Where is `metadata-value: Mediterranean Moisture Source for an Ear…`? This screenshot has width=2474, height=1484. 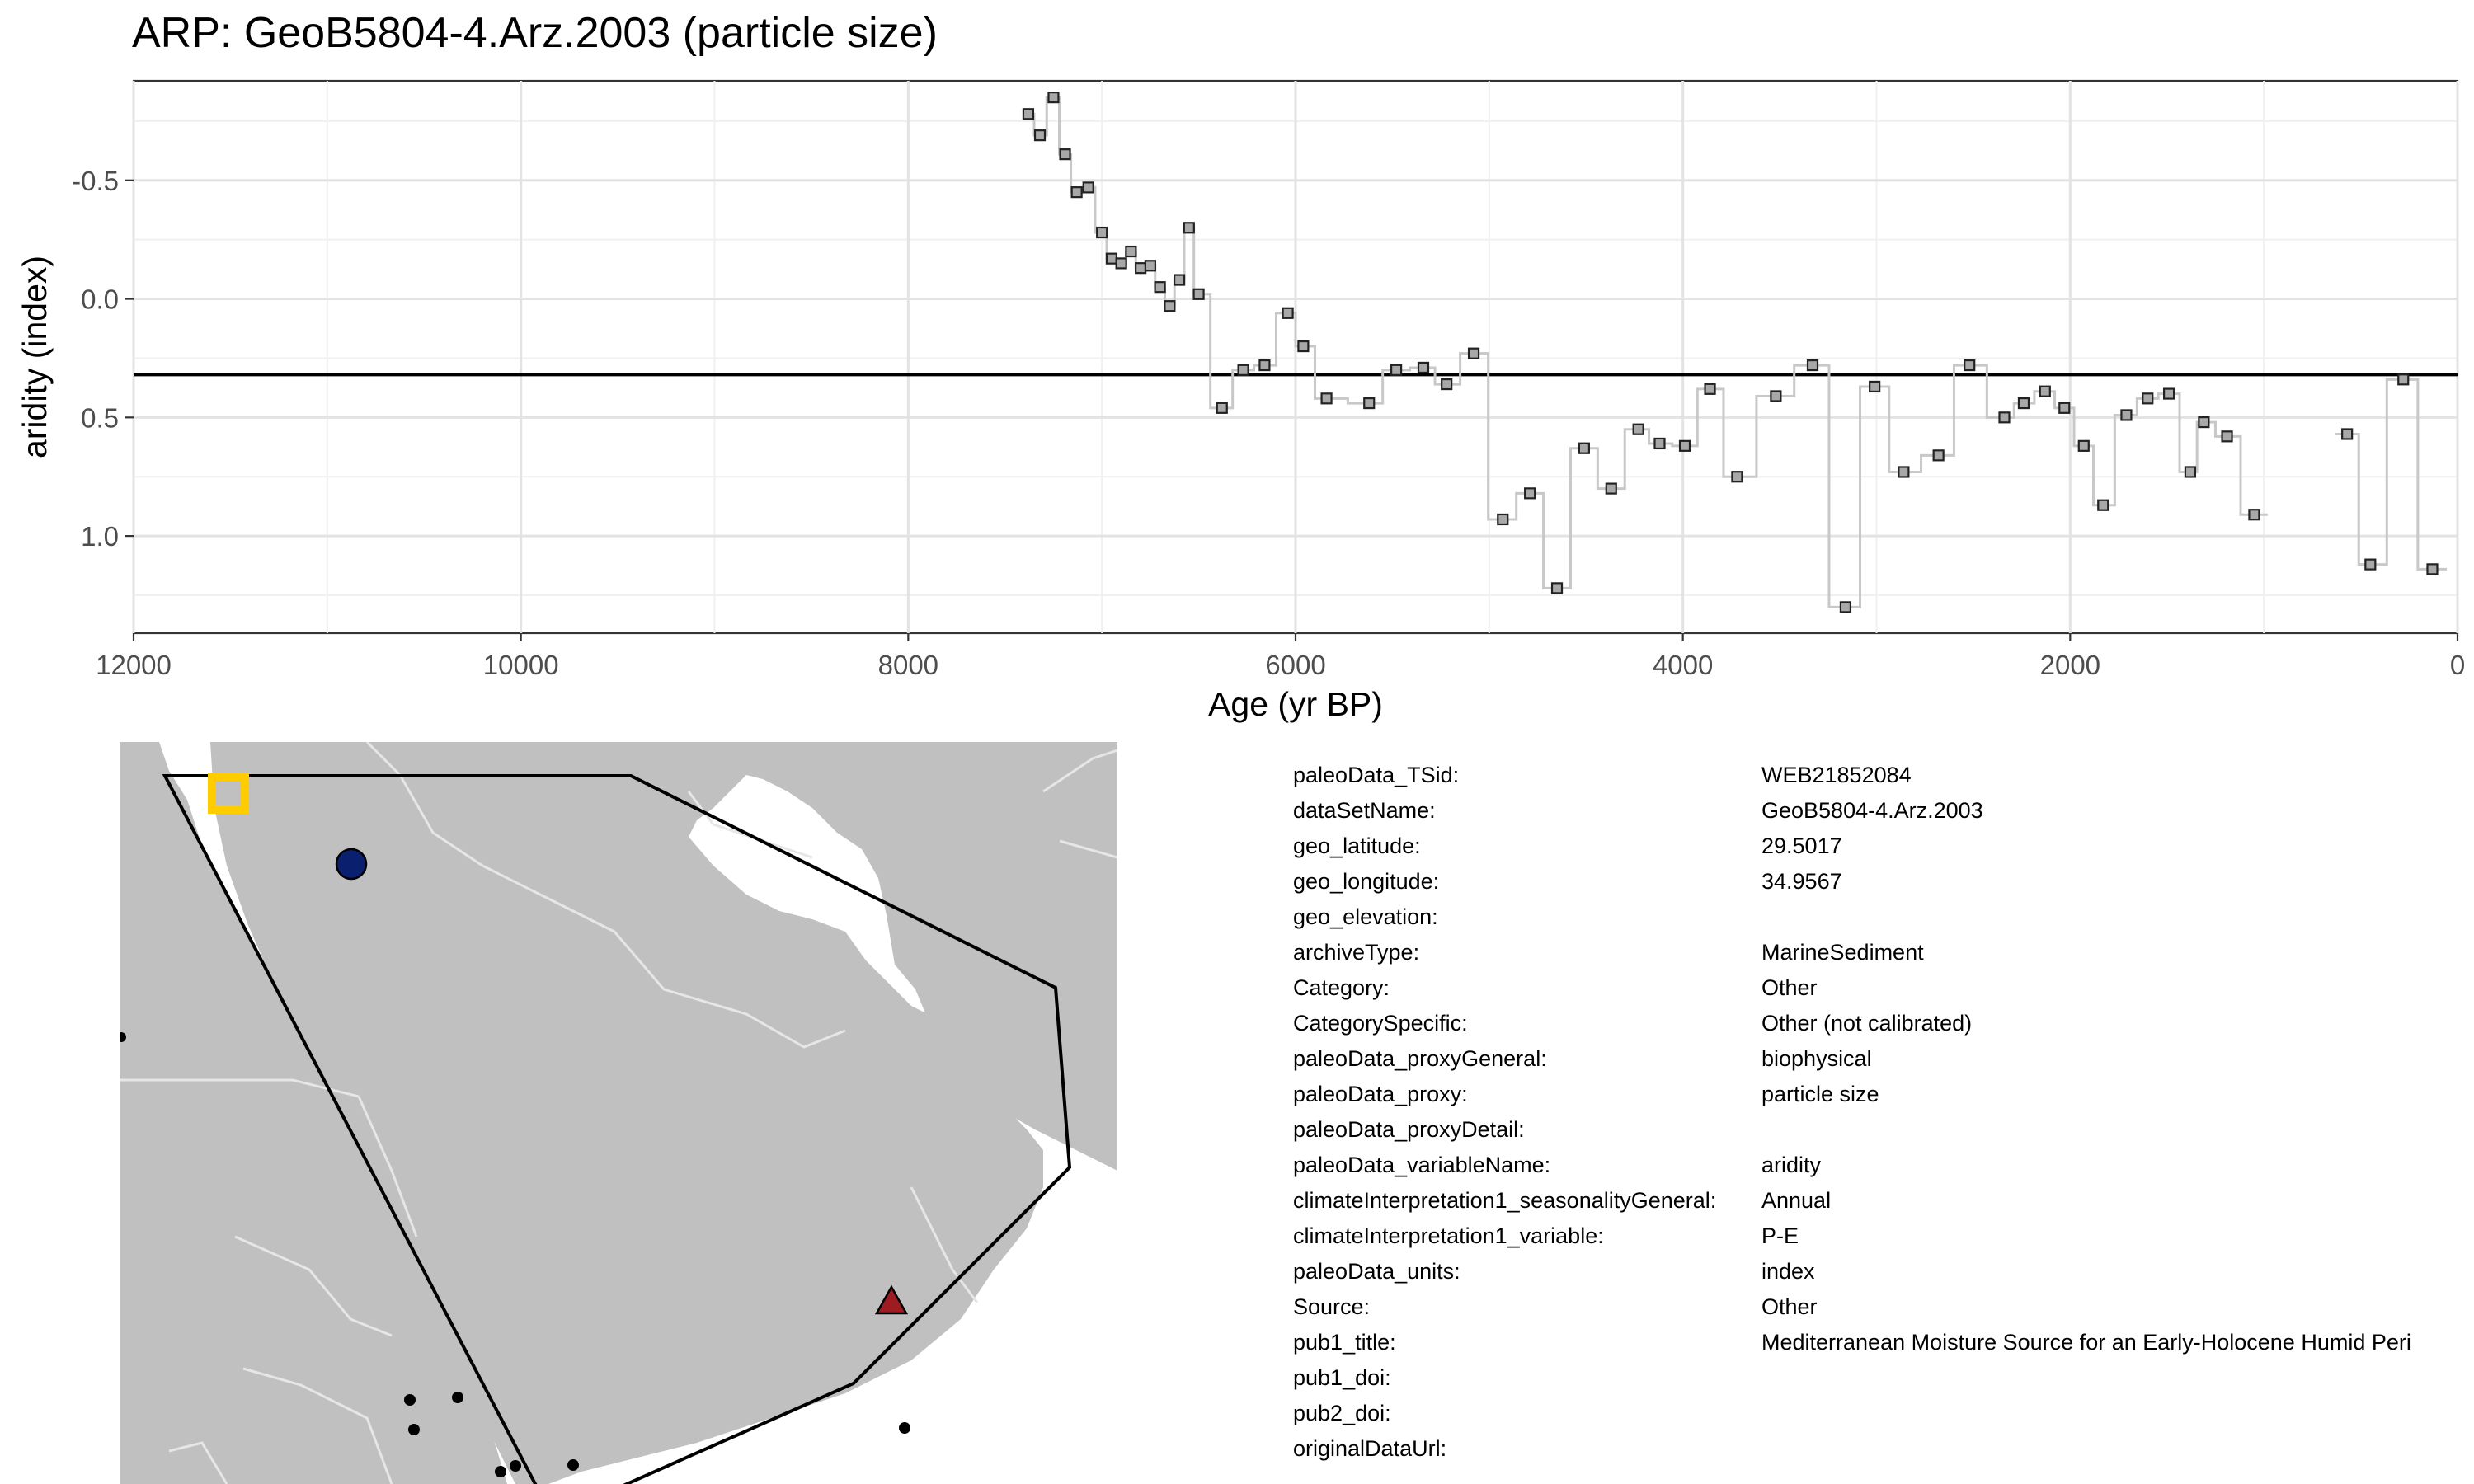 metadata-value: Mediterranean Moisture Source for an Ear… is located at coordinates (2086, 1342).